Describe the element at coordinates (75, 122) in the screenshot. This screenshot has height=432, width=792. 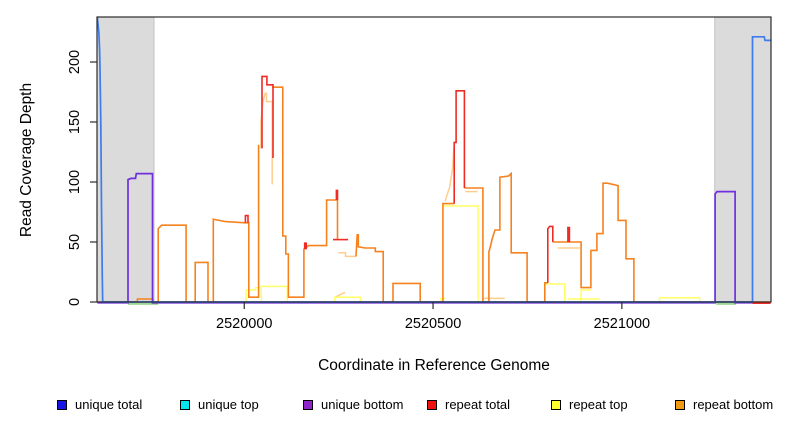
I see `y-tick-label: 150` at that location.